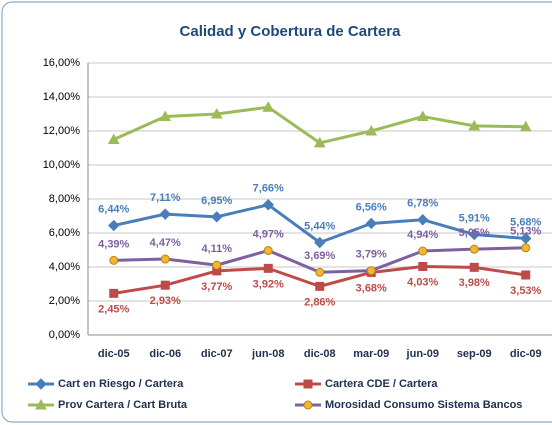 The width and height of the screenshot is (552, 425). Describe the element at coordinates (217, 354) in the screenshot. I see `x-tick-label: dic-07` at that location.